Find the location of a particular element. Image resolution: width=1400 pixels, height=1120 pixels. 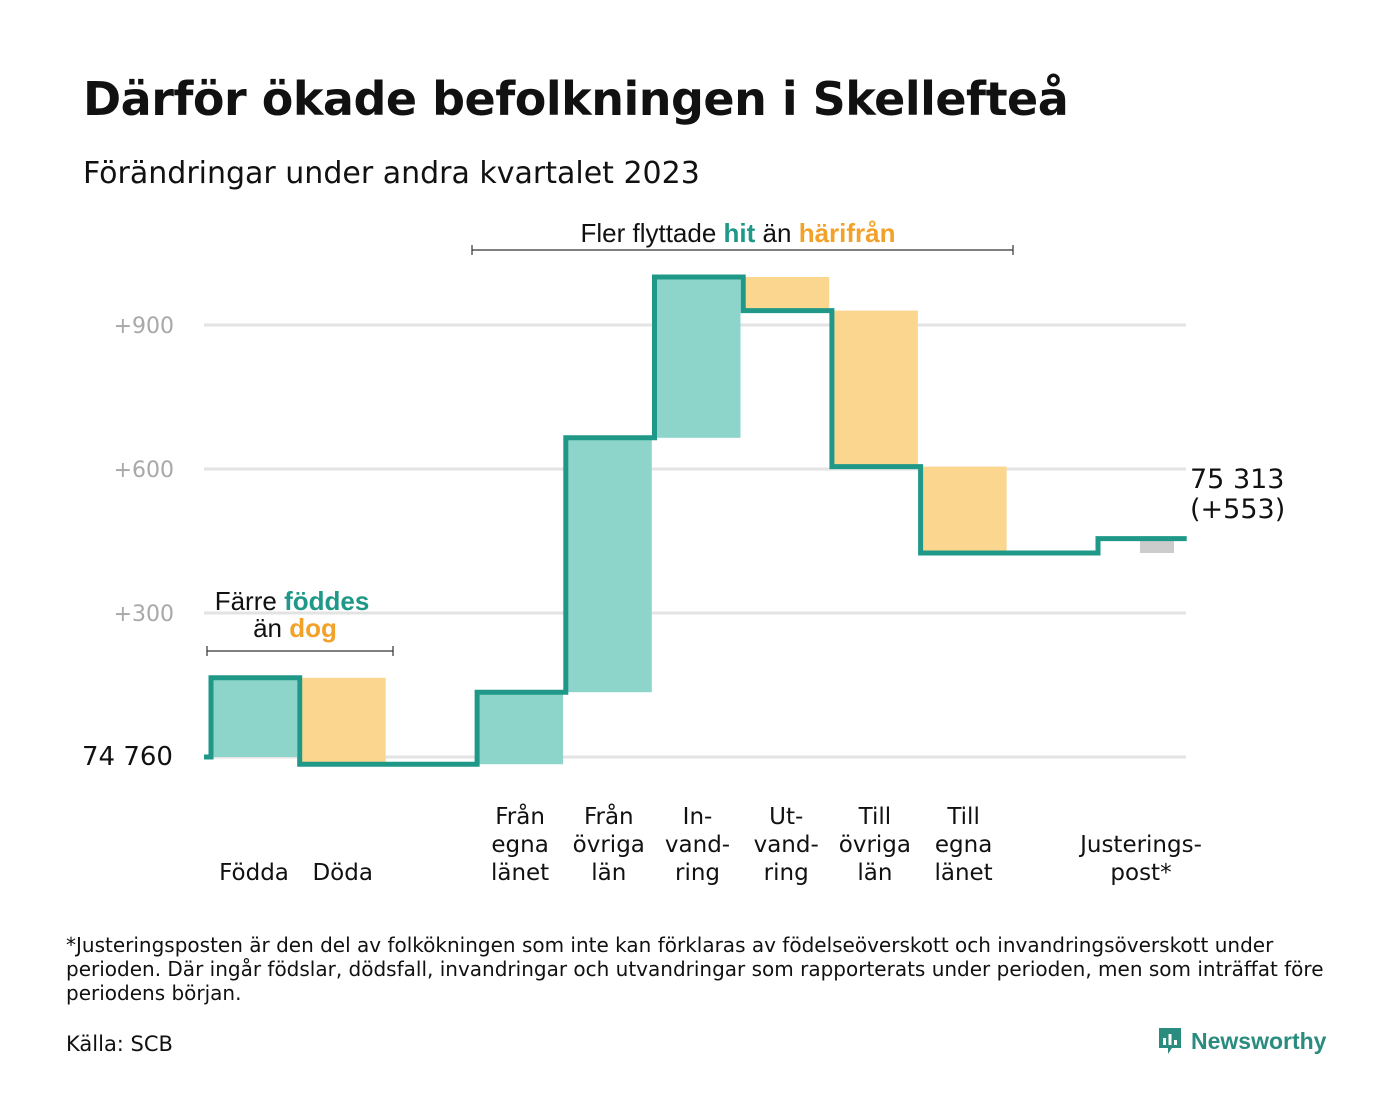

category-label: Döda is located at coordinates (342, 873).